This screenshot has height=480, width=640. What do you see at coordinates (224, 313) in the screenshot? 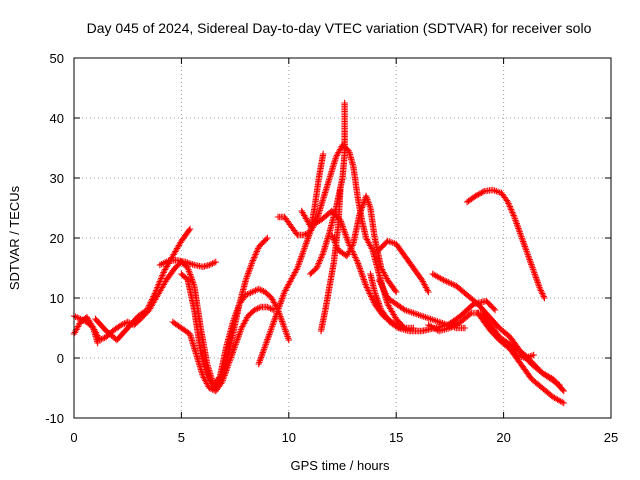
I see `series-track-f` at bounding box center [224, 313].